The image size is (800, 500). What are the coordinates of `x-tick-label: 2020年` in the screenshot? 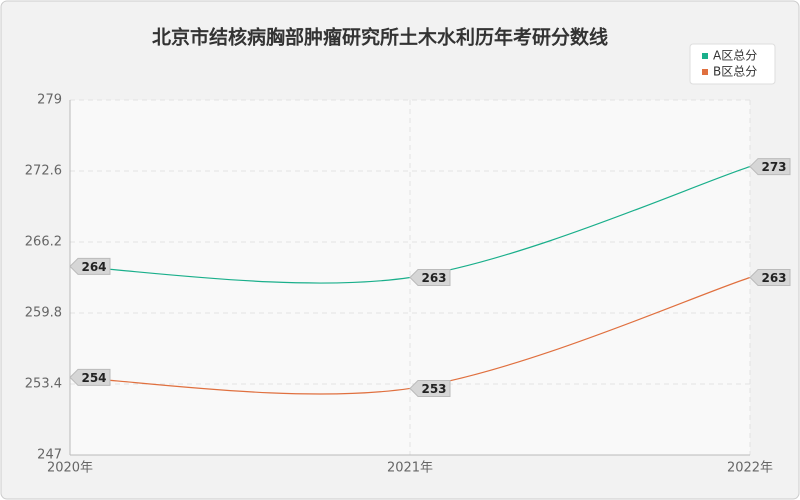 It's located at (70, 468).